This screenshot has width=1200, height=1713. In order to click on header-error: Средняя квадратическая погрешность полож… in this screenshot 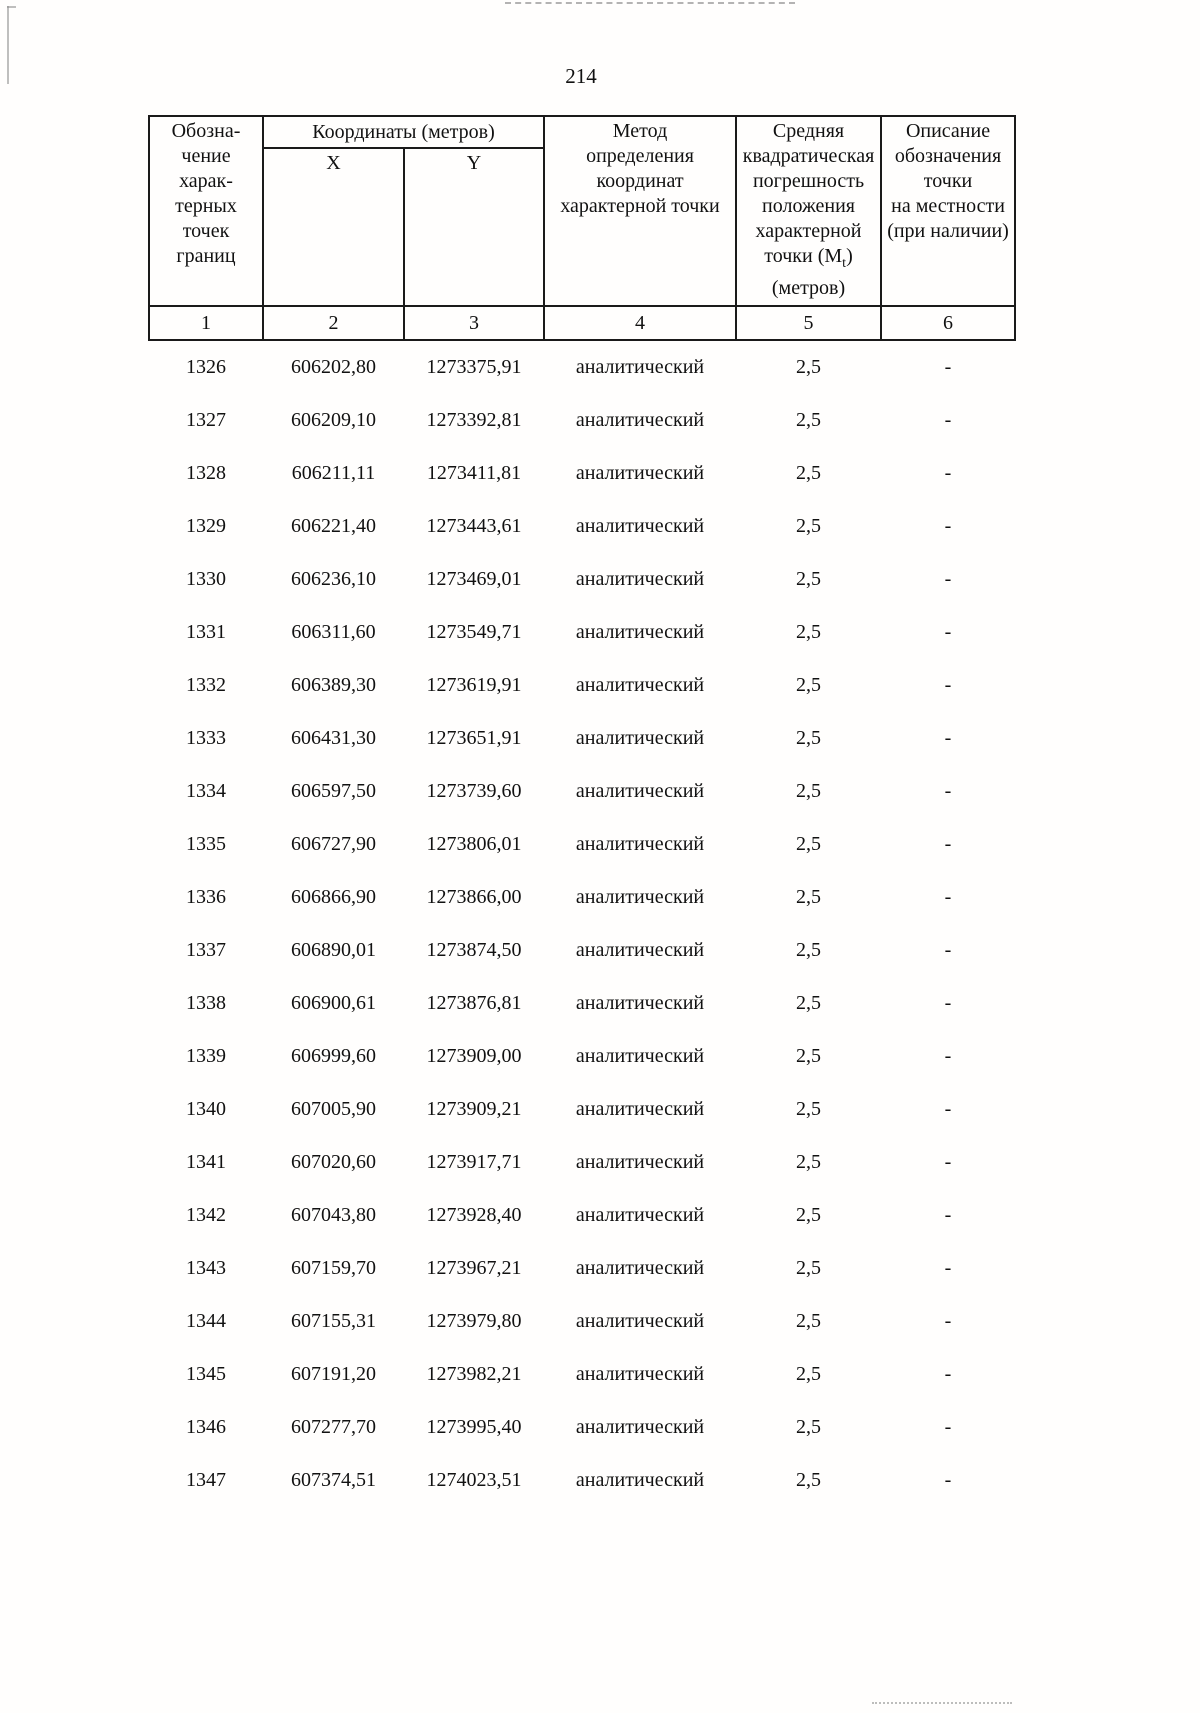, I will do `click(809, 211)`.